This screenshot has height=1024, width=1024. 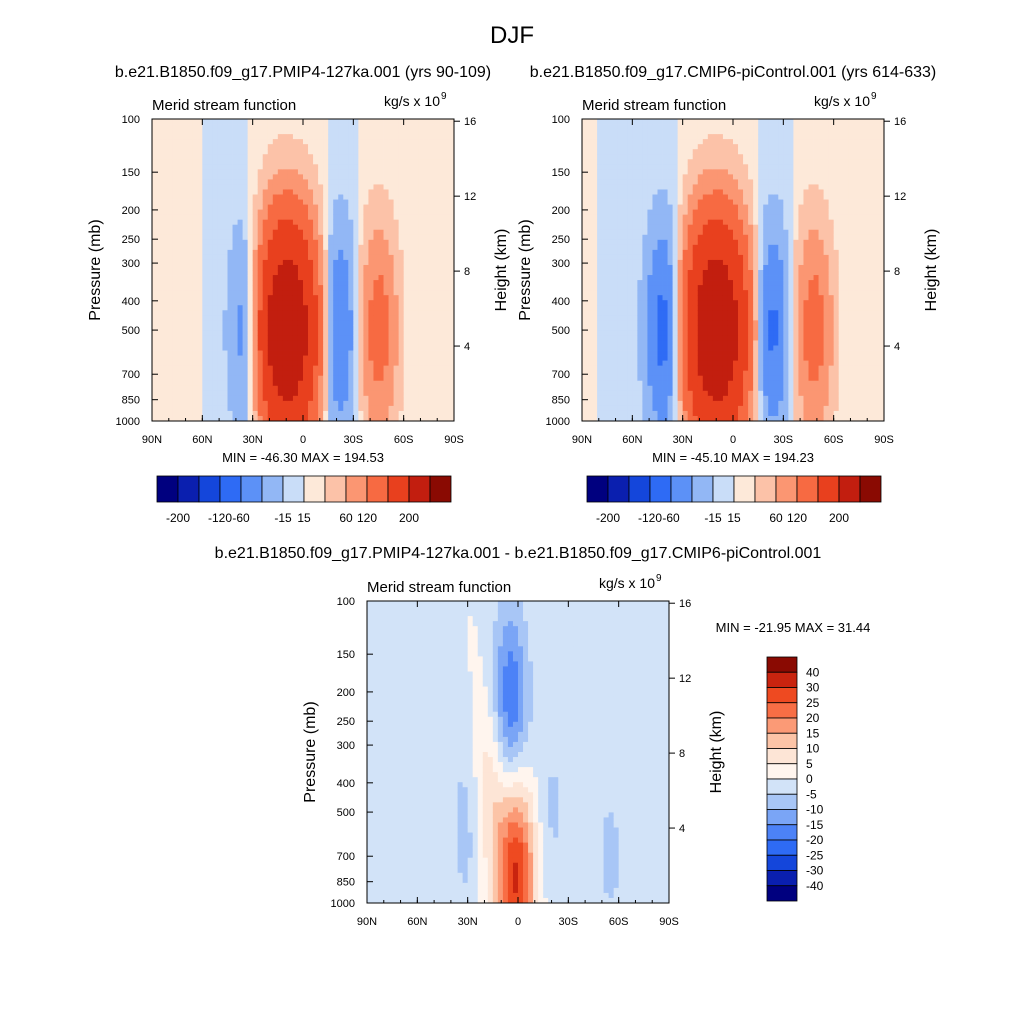 What do you see at coordinates (440, 489) in the screenshot?
I see `colorbar-box` at bounding box center [440, 489].